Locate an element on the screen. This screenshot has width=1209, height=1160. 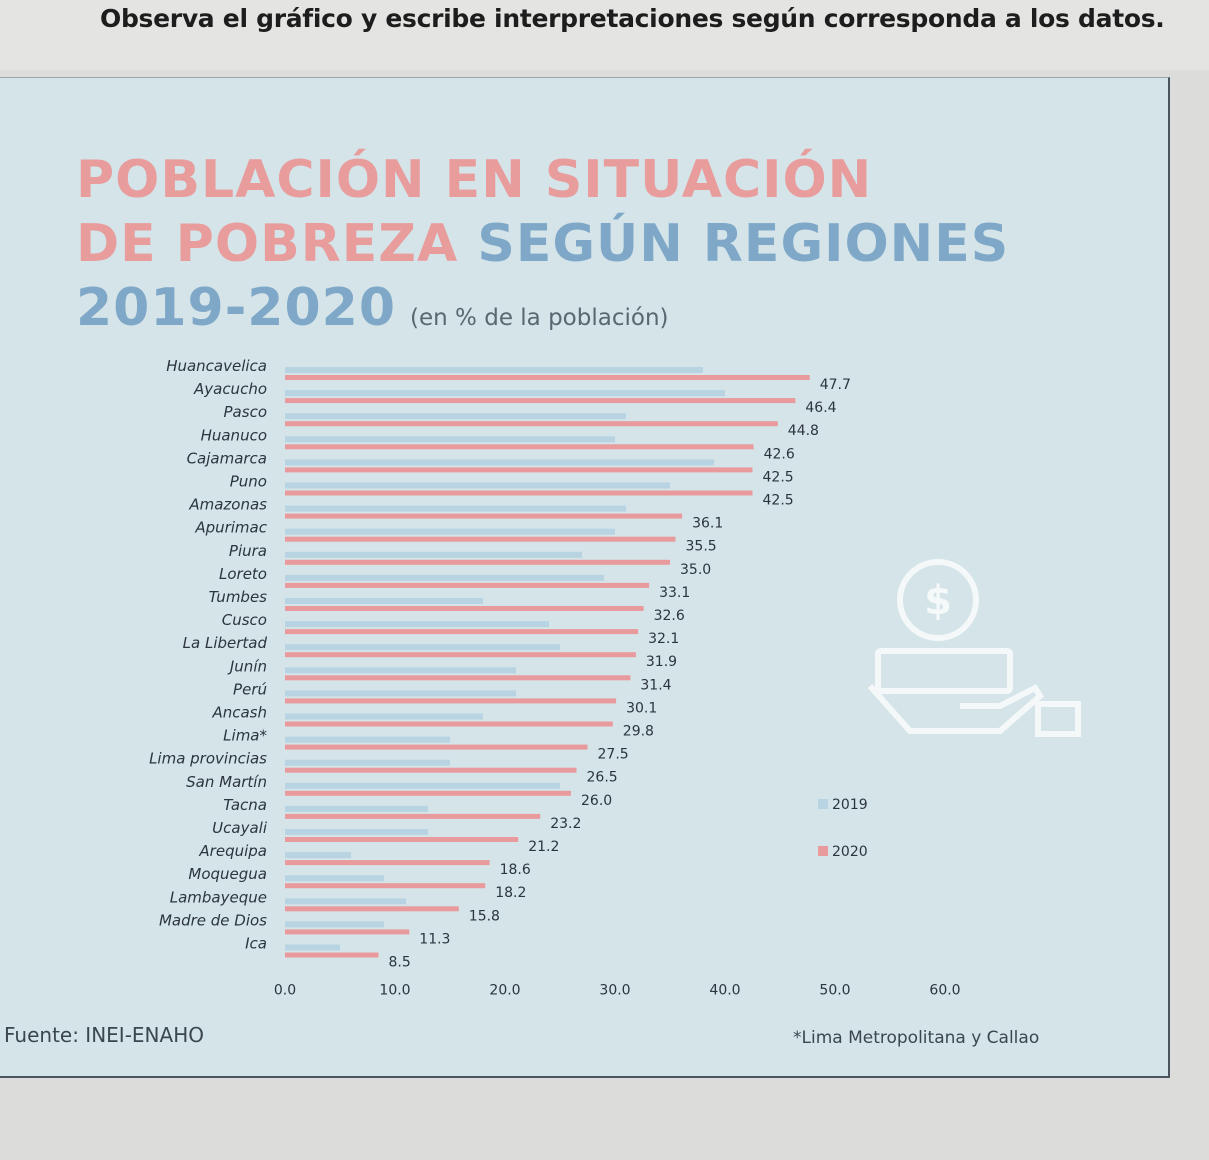
value-label: 44.8 is located at coordinates (803, 431).